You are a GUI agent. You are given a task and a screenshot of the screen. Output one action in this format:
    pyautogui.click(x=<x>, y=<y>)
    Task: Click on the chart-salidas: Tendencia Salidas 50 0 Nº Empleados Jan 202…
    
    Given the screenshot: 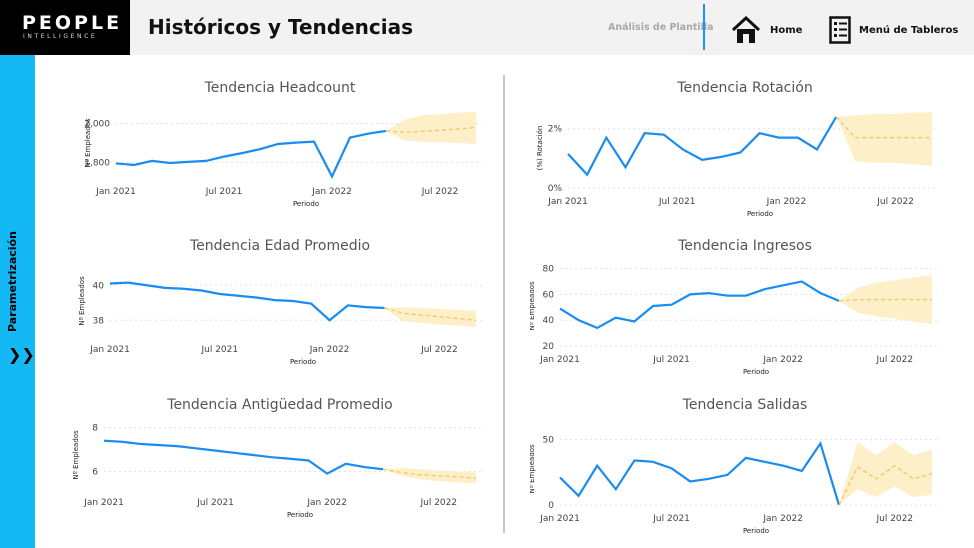 What is the action you would take?
    pyautogui.click(x=744, y=464)
    